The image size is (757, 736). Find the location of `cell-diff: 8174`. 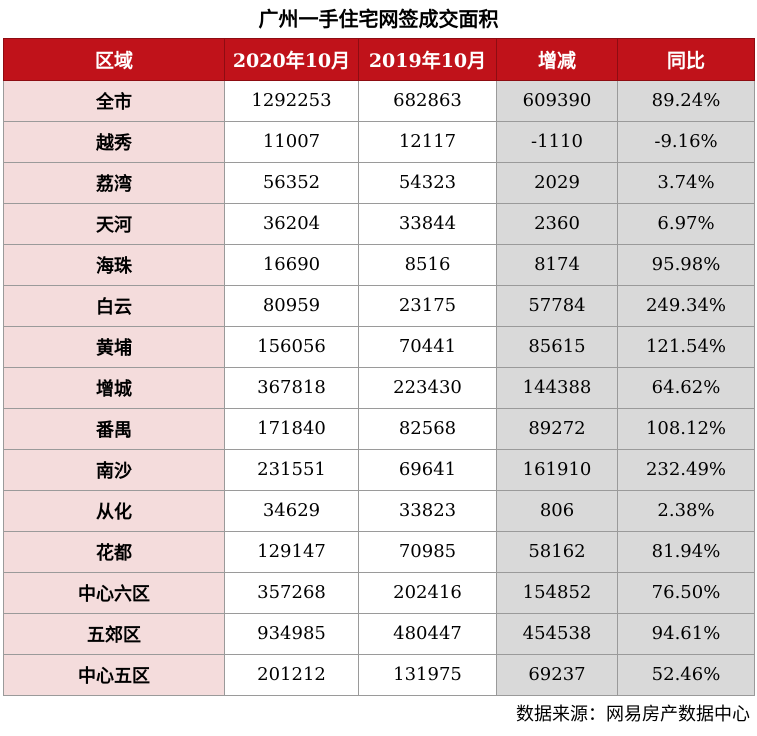

cell-diff: 8174 is located at coordinates (557, 265).